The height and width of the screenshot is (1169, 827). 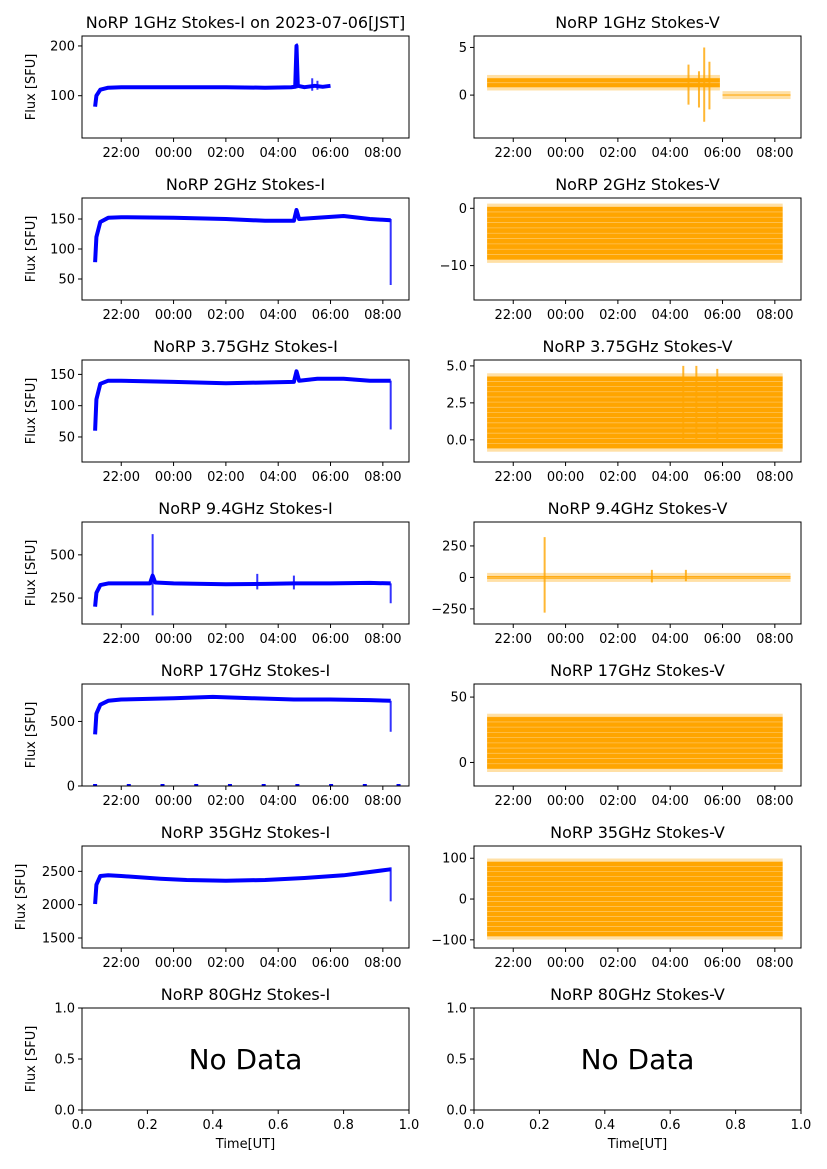 What do you see at coordinates (245, 994) in the screenshot?
I see `chart-title: NoRP 80GHz Stokes-I` at bounding box center [245, 994].